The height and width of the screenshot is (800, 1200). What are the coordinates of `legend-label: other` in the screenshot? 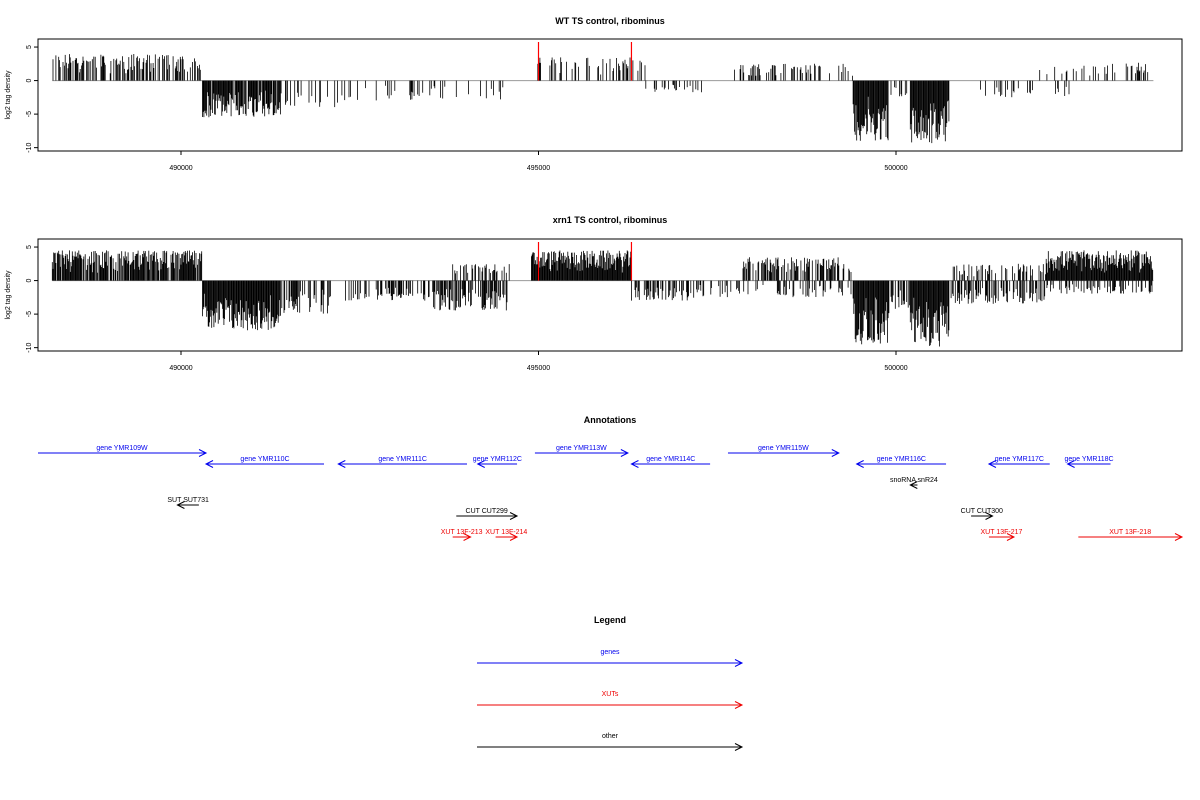 It's located at (610, 736).